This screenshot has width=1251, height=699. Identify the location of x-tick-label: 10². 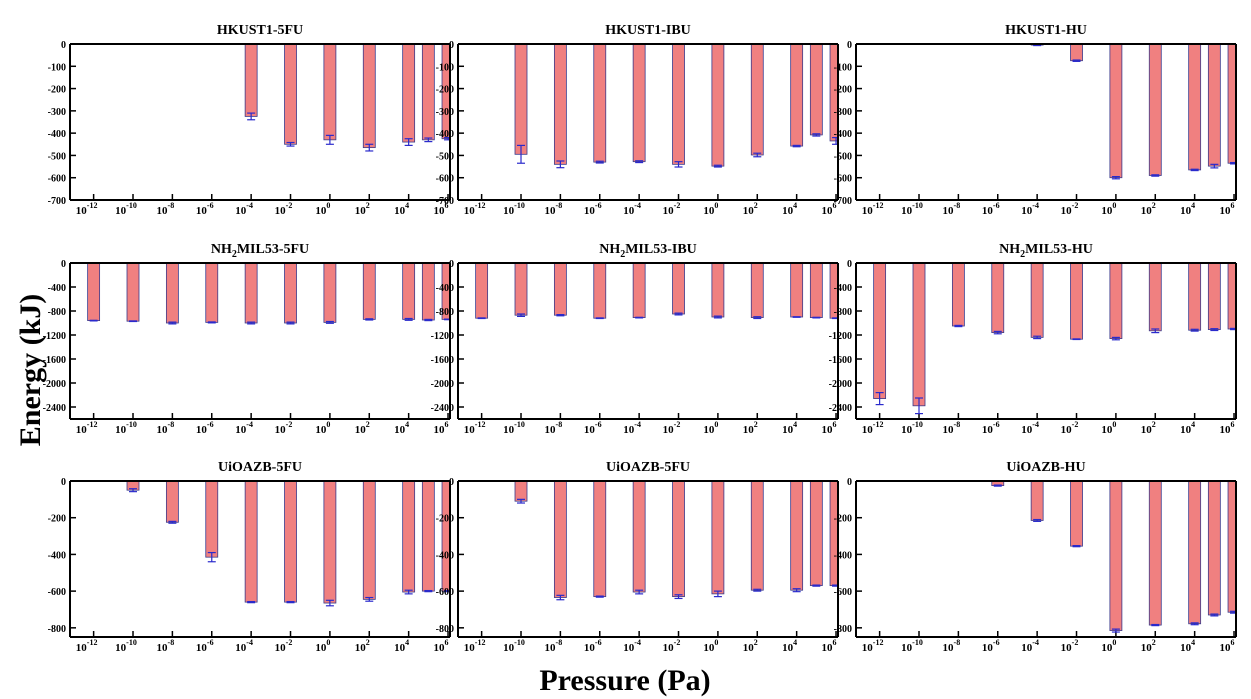
(362, 428).